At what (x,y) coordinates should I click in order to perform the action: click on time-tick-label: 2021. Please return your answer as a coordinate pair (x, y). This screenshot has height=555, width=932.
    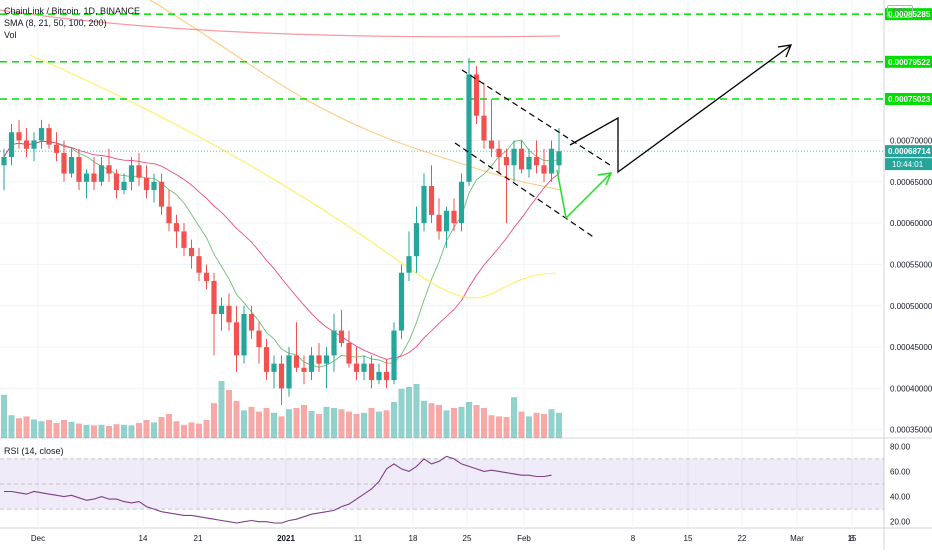
    Looking at the image, I should click on (286, 538).